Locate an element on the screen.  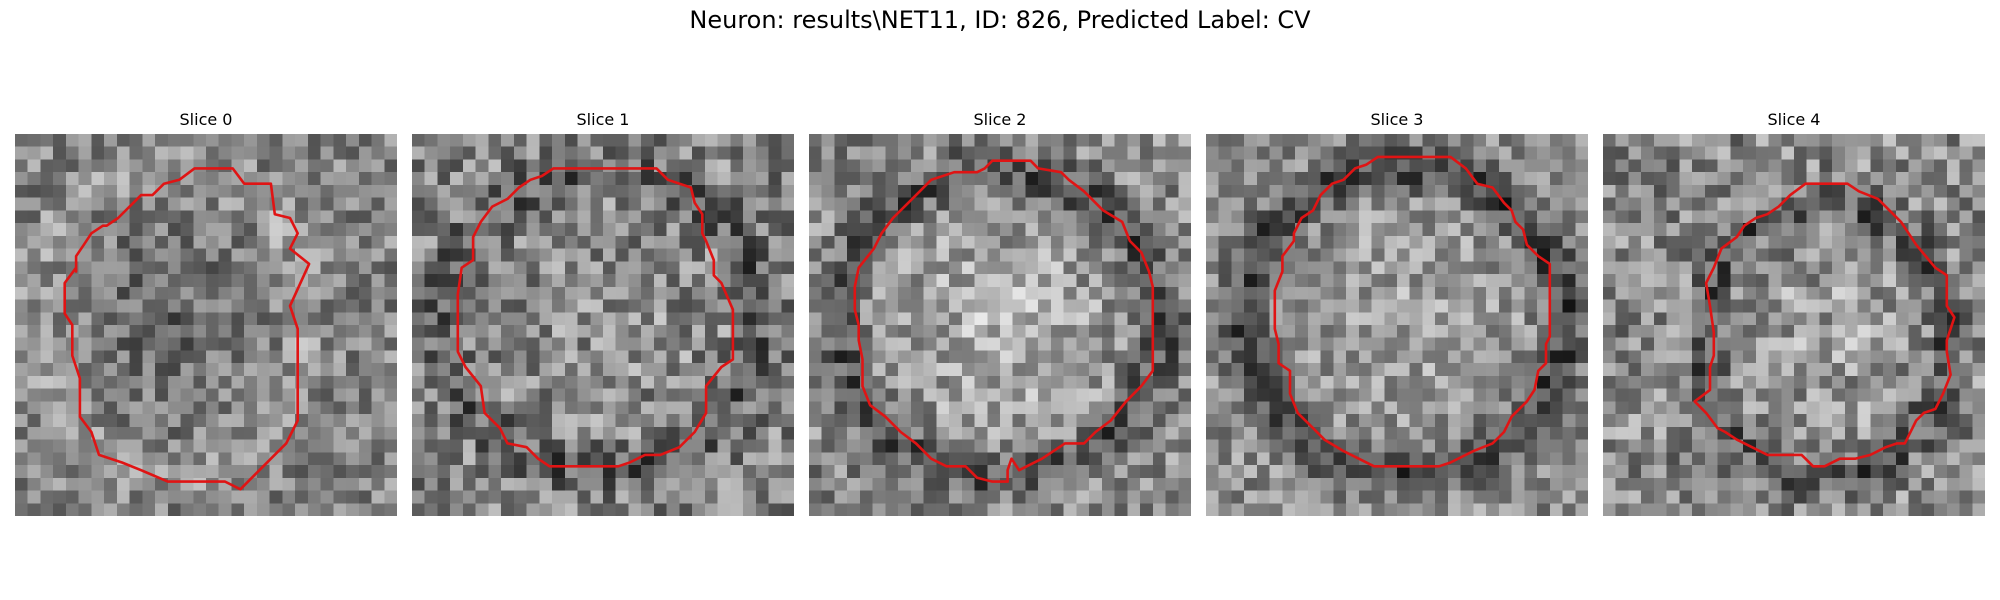
slice-title-3: Slice 3 is located at coordinates (1397, 119).